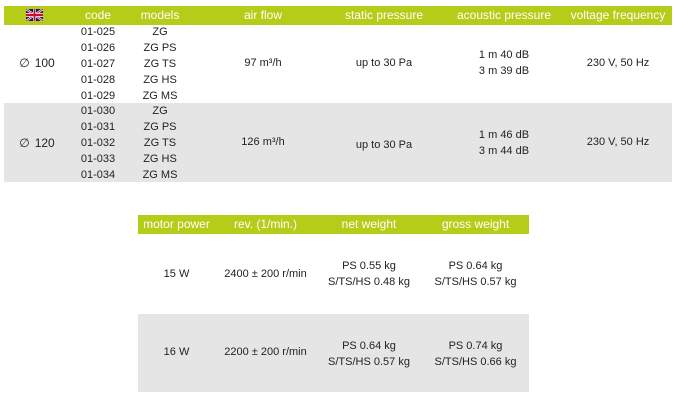  I want to click on code-list: 01-030 01-031 01-032 01-033 01-034, so click(98, 143).